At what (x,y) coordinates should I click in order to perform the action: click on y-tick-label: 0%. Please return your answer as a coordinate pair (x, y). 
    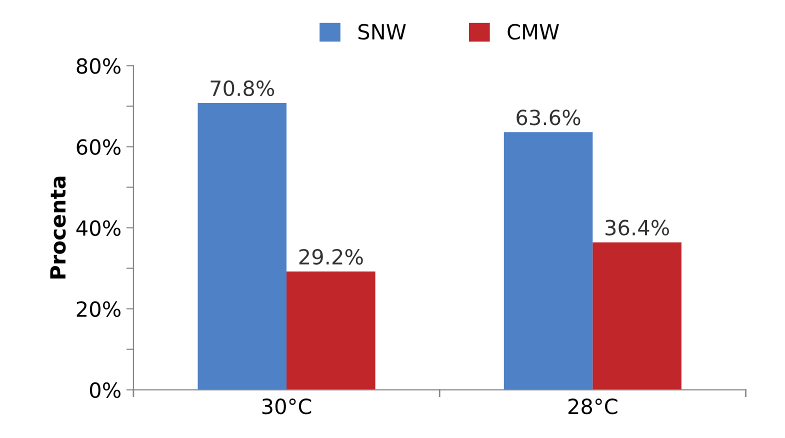
    Looking at the image, I should click on (105, 390).